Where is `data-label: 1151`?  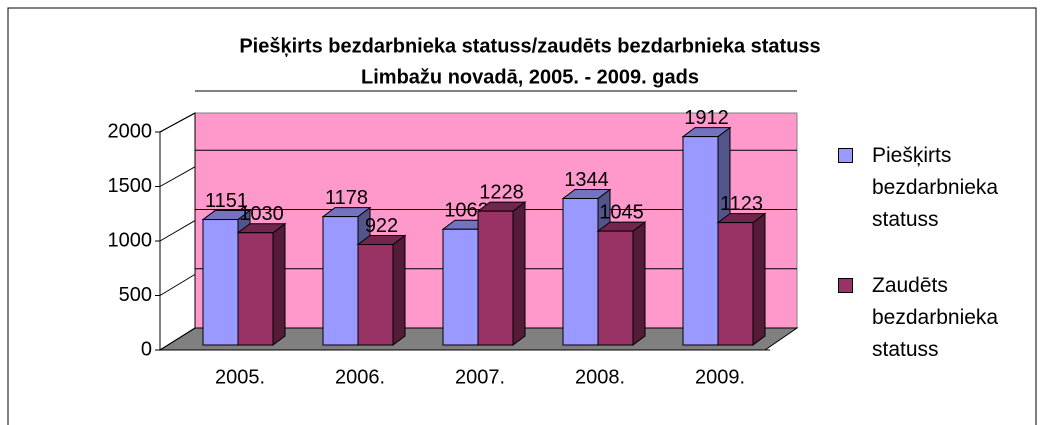
data-label: 1151 is located at coordinates (226, 201).